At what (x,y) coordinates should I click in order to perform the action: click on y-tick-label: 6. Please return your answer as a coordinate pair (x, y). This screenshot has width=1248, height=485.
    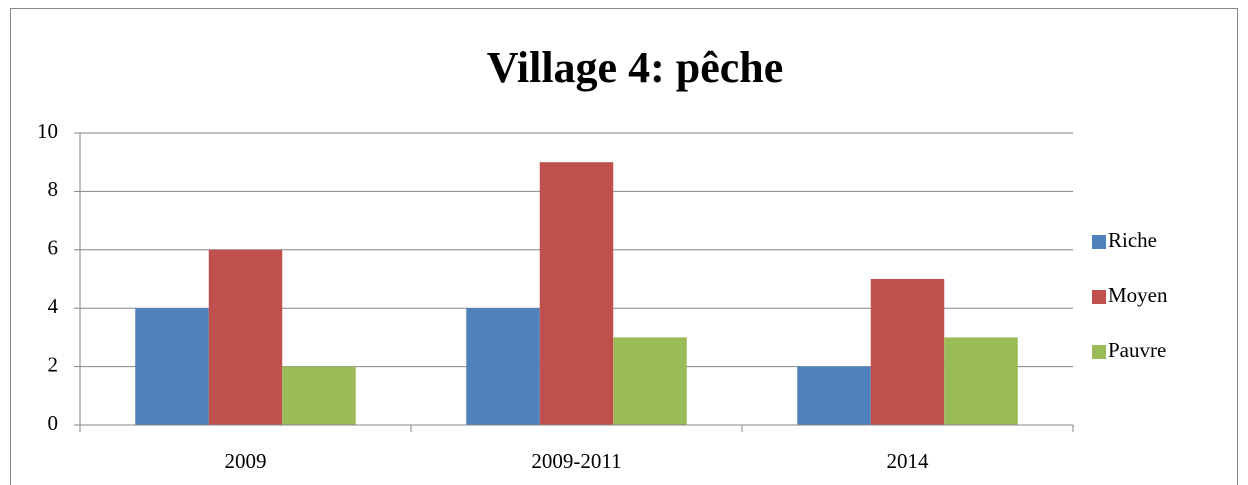
    Looking at the image, I should click on (53, 248).